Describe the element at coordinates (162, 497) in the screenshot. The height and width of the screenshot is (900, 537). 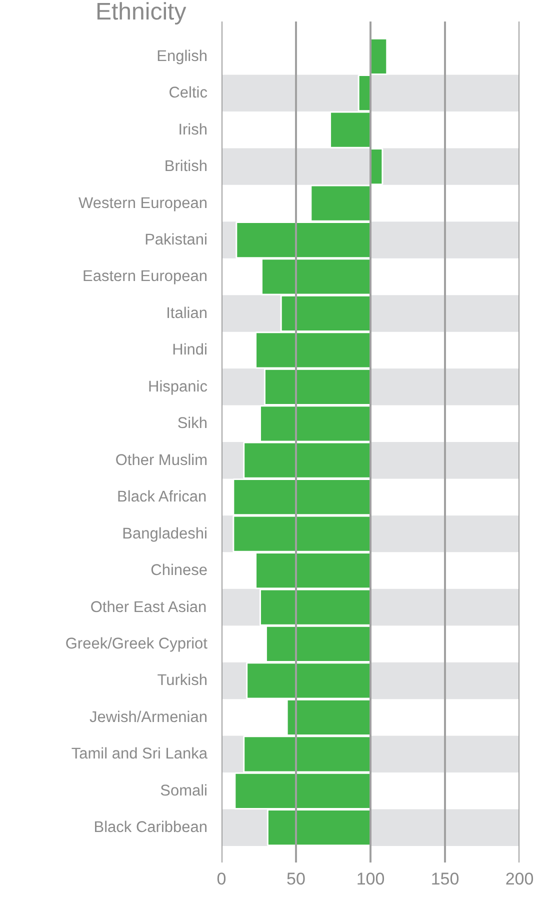
I see `y-tick-label: Black African` at that location.